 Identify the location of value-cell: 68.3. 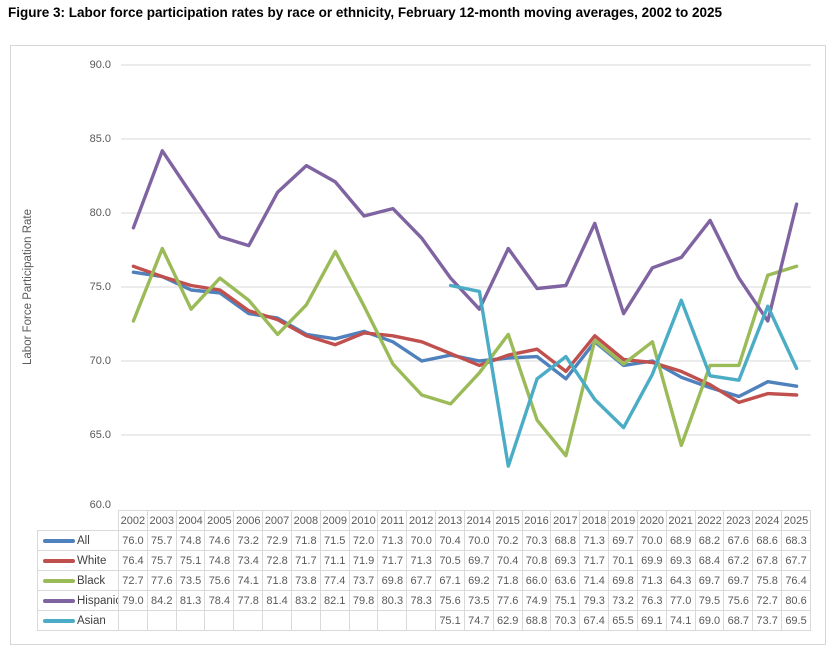
(796, 540).